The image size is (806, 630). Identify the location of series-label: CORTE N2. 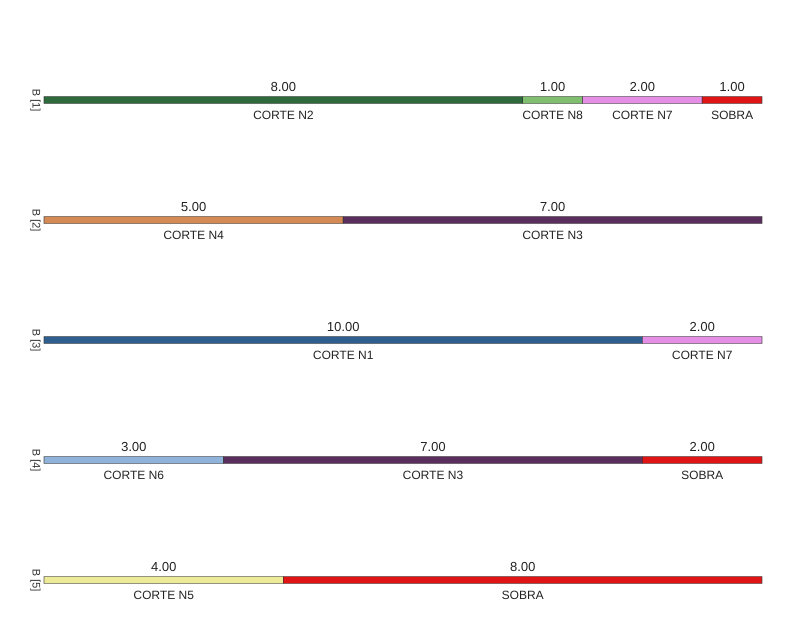
(283, 115).